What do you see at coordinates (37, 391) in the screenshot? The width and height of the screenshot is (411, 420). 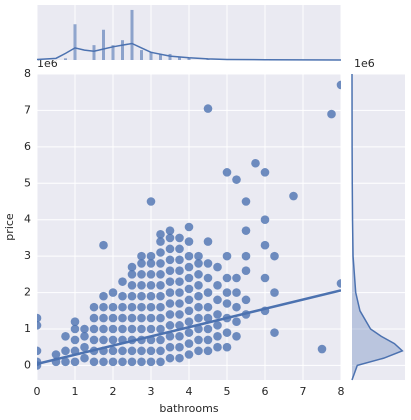 I see `x-tick-label: 0` at bounding box center [37, 391].